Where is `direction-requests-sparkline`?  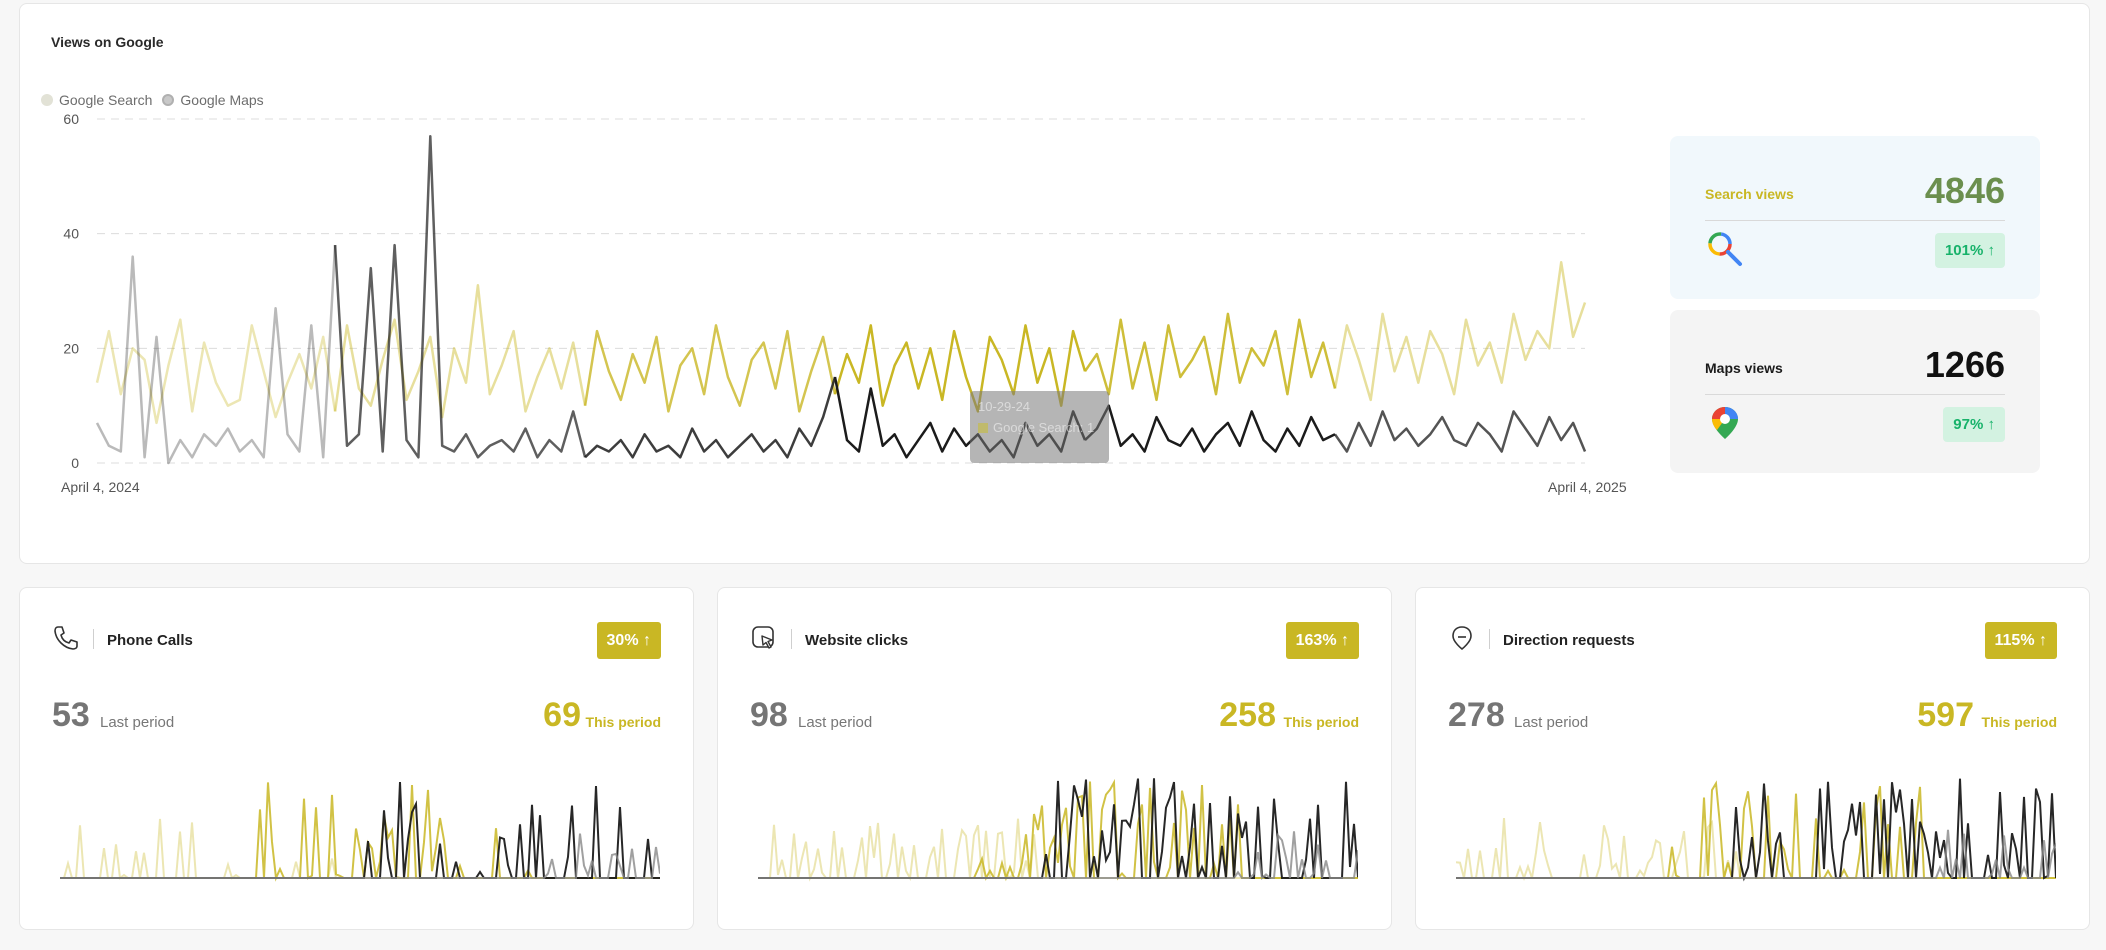 direction-requests-sparkline is located at coordinates (1756, 830).